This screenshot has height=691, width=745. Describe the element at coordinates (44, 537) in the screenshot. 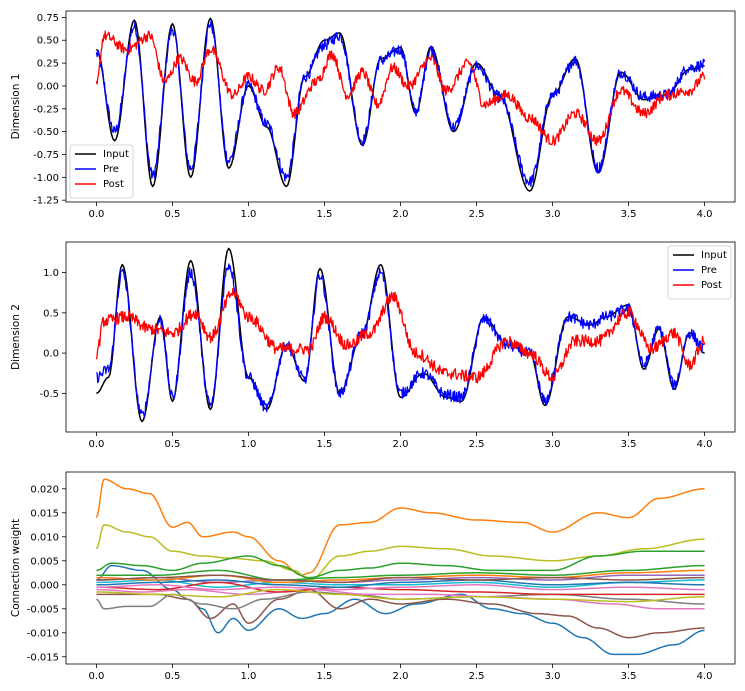

I see `y-tick-label: 0.010` at that location.